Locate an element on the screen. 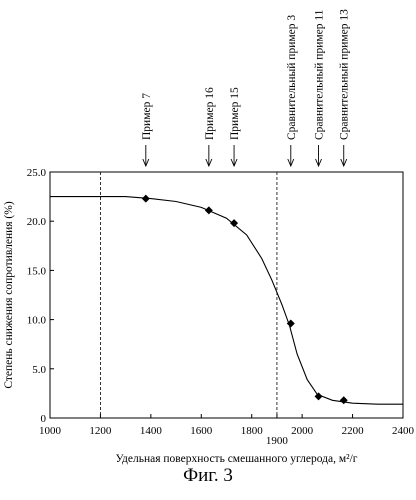 Image resolution: width=416 pixels, height=500 pixels. annotation-label: Пример 16 is located at coordinates (210, 113).